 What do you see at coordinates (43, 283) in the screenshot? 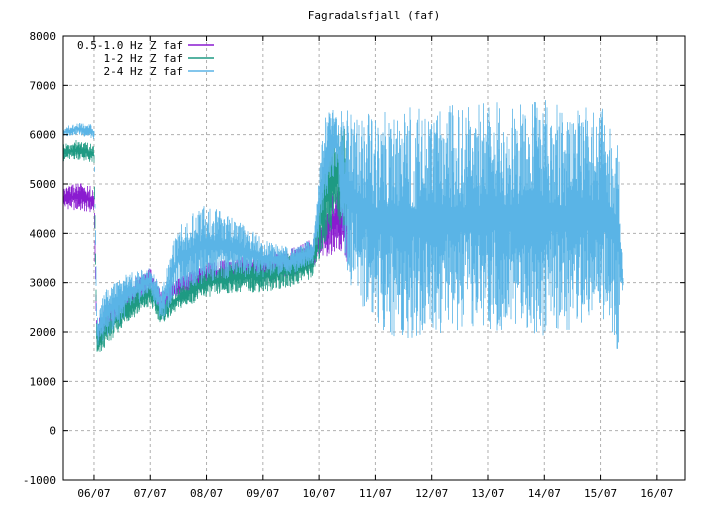
I see `y-tick-label: 3000` at bounding box center [43, 283].